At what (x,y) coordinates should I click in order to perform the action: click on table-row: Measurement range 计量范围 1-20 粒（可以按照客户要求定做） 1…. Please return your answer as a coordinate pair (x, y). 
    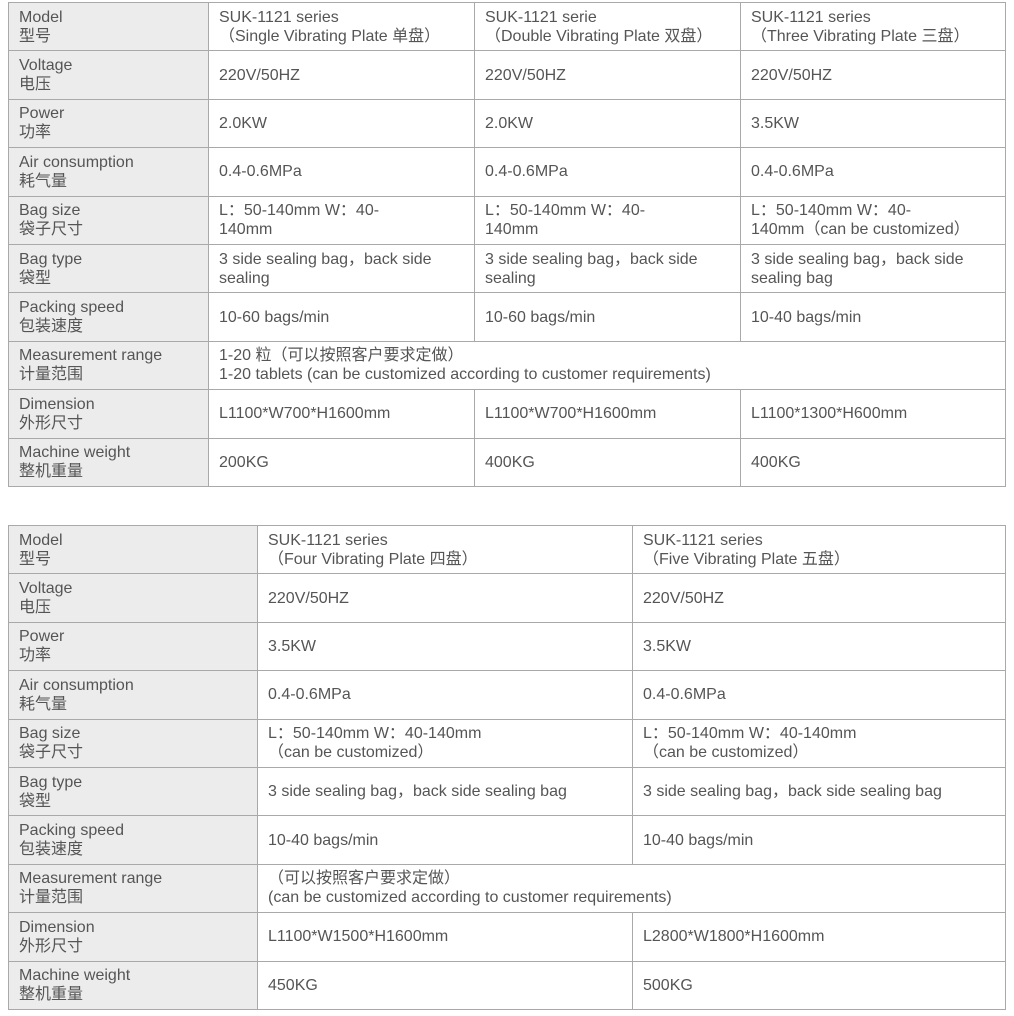
    Looking at the image, I should click on (507, 365).